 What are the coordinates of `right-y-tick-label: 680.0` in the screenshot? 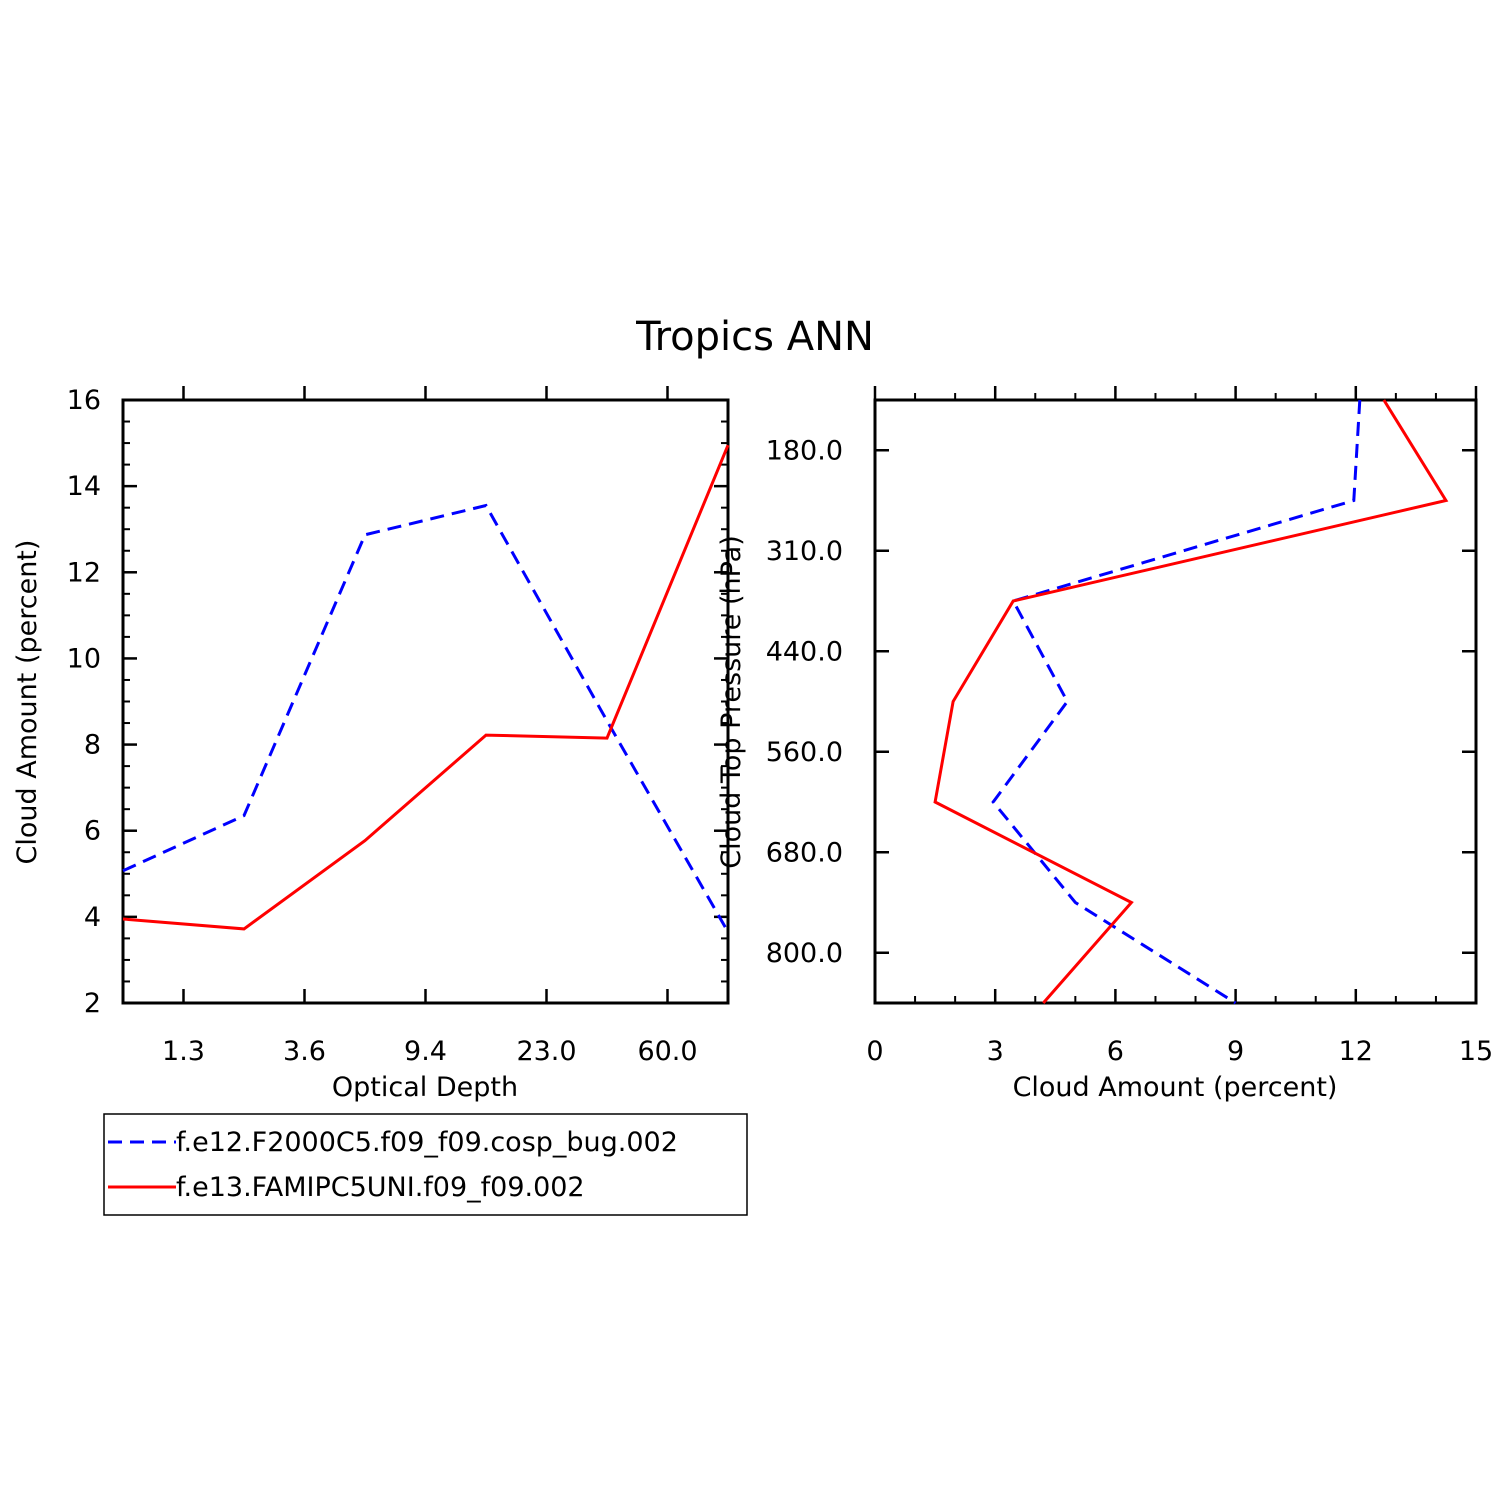 It's located at (804, 852).